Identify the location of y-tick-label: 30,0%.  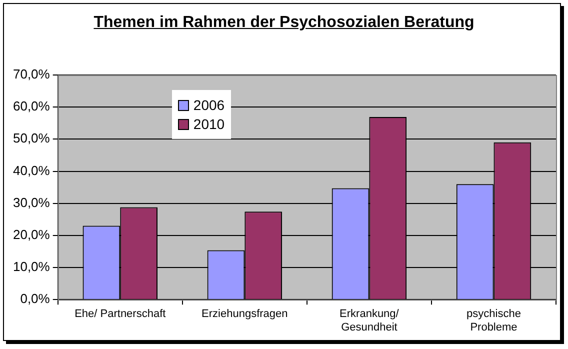
(31, 202).